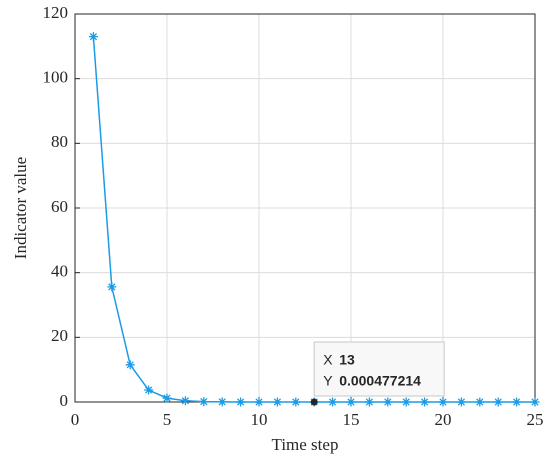  I want to click on x-tick-label: 20, so click(443, 419).